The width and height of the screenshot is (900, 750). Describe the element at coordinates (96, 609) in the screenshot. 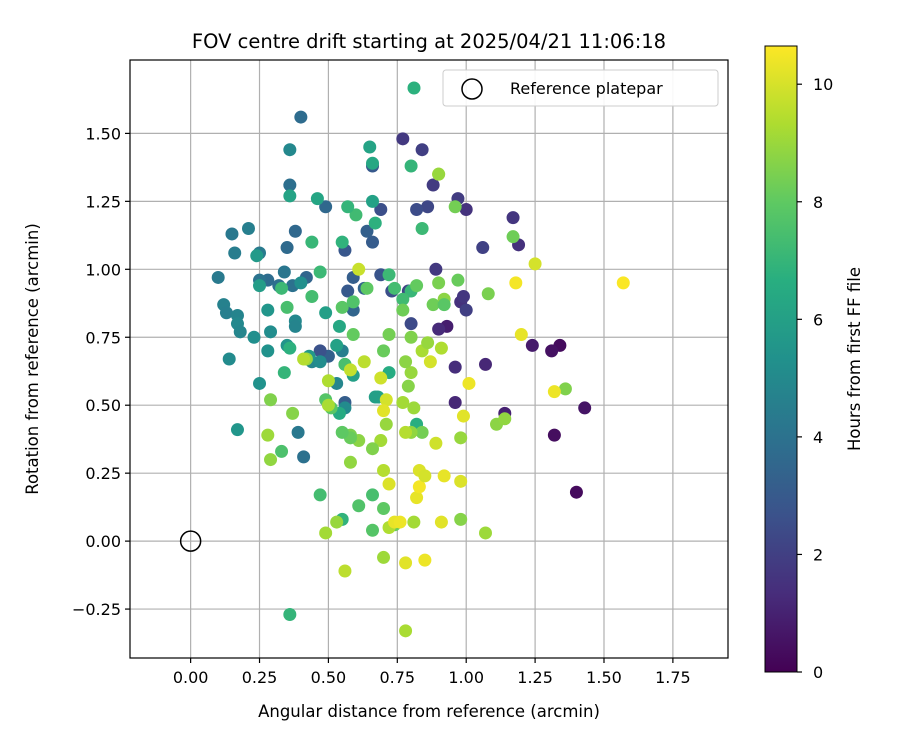

I see `y-tick-label: −0.25` at that location.